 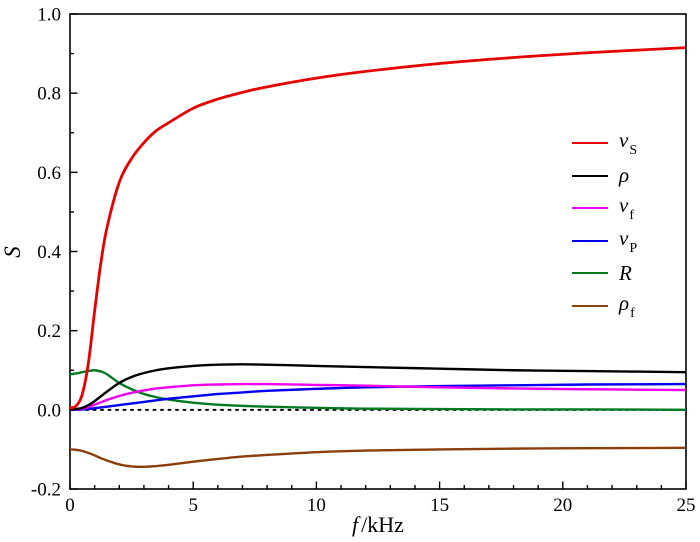 What do you see at coordinates (590, 273) in the screenshot?
I see `legend-line-swatch-R` at bounding box center [590, 273].